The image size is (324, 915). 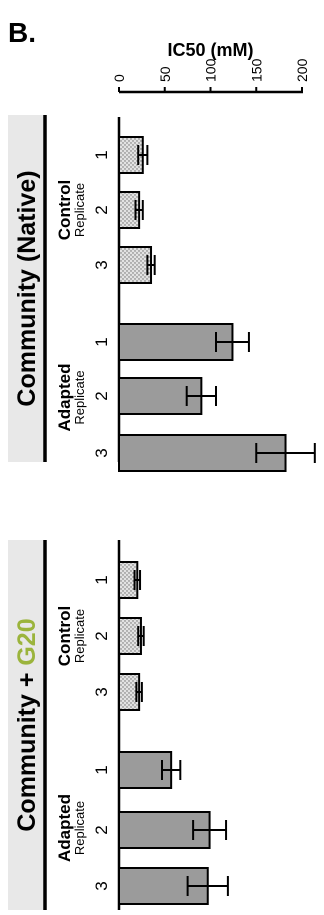 What do you see at coordinates (211, 70) in the screenshot?
I see `x-tick-label: 100` at bounding box center [211, 70].